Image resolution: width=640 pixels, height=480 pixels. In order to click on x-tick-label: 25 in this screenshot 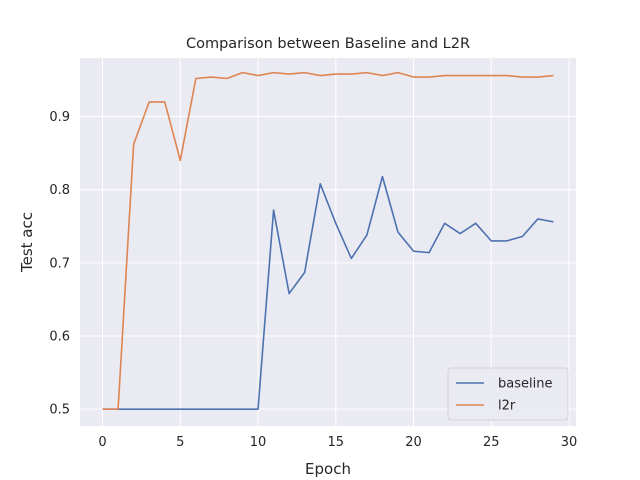, I will do `click(491, 442)`.